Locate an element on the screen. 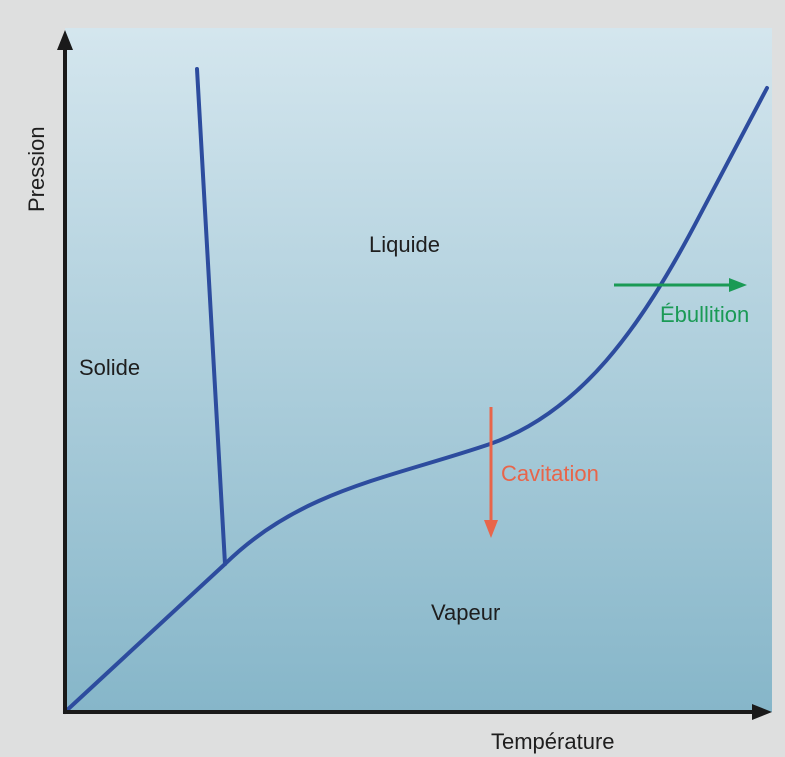  boiling-label: Ébullition is located at coordinates (704, 314).